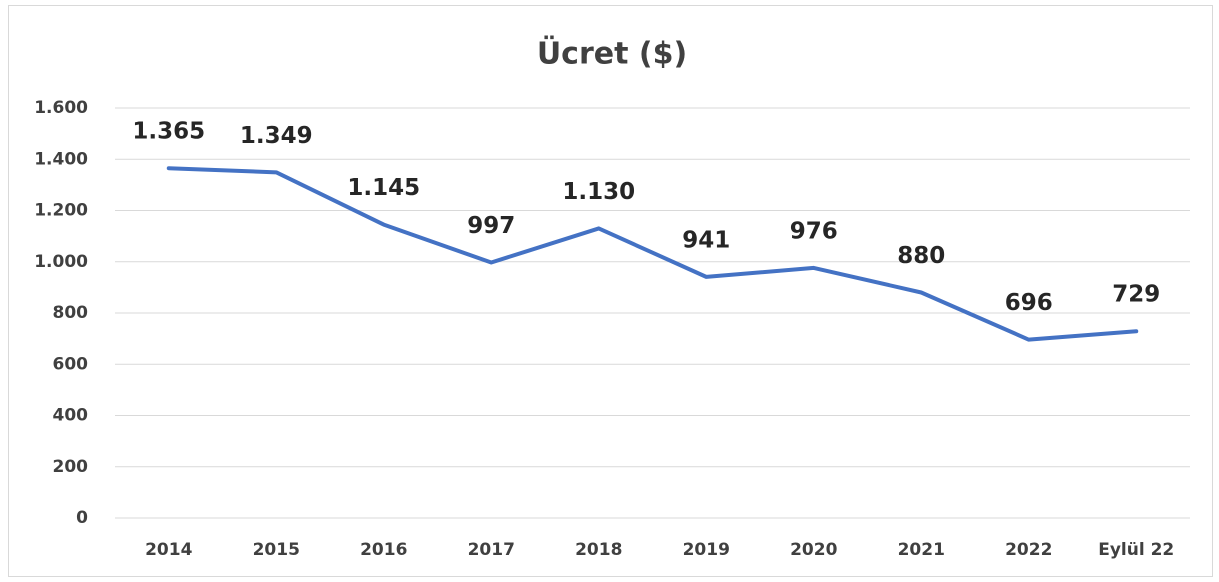 This screenshot has height=582, width=1219. What do you see at coordinates (706, 550) in the screenshot?
I see `x-tick-label: 2019` at bounding box center [706, 550].